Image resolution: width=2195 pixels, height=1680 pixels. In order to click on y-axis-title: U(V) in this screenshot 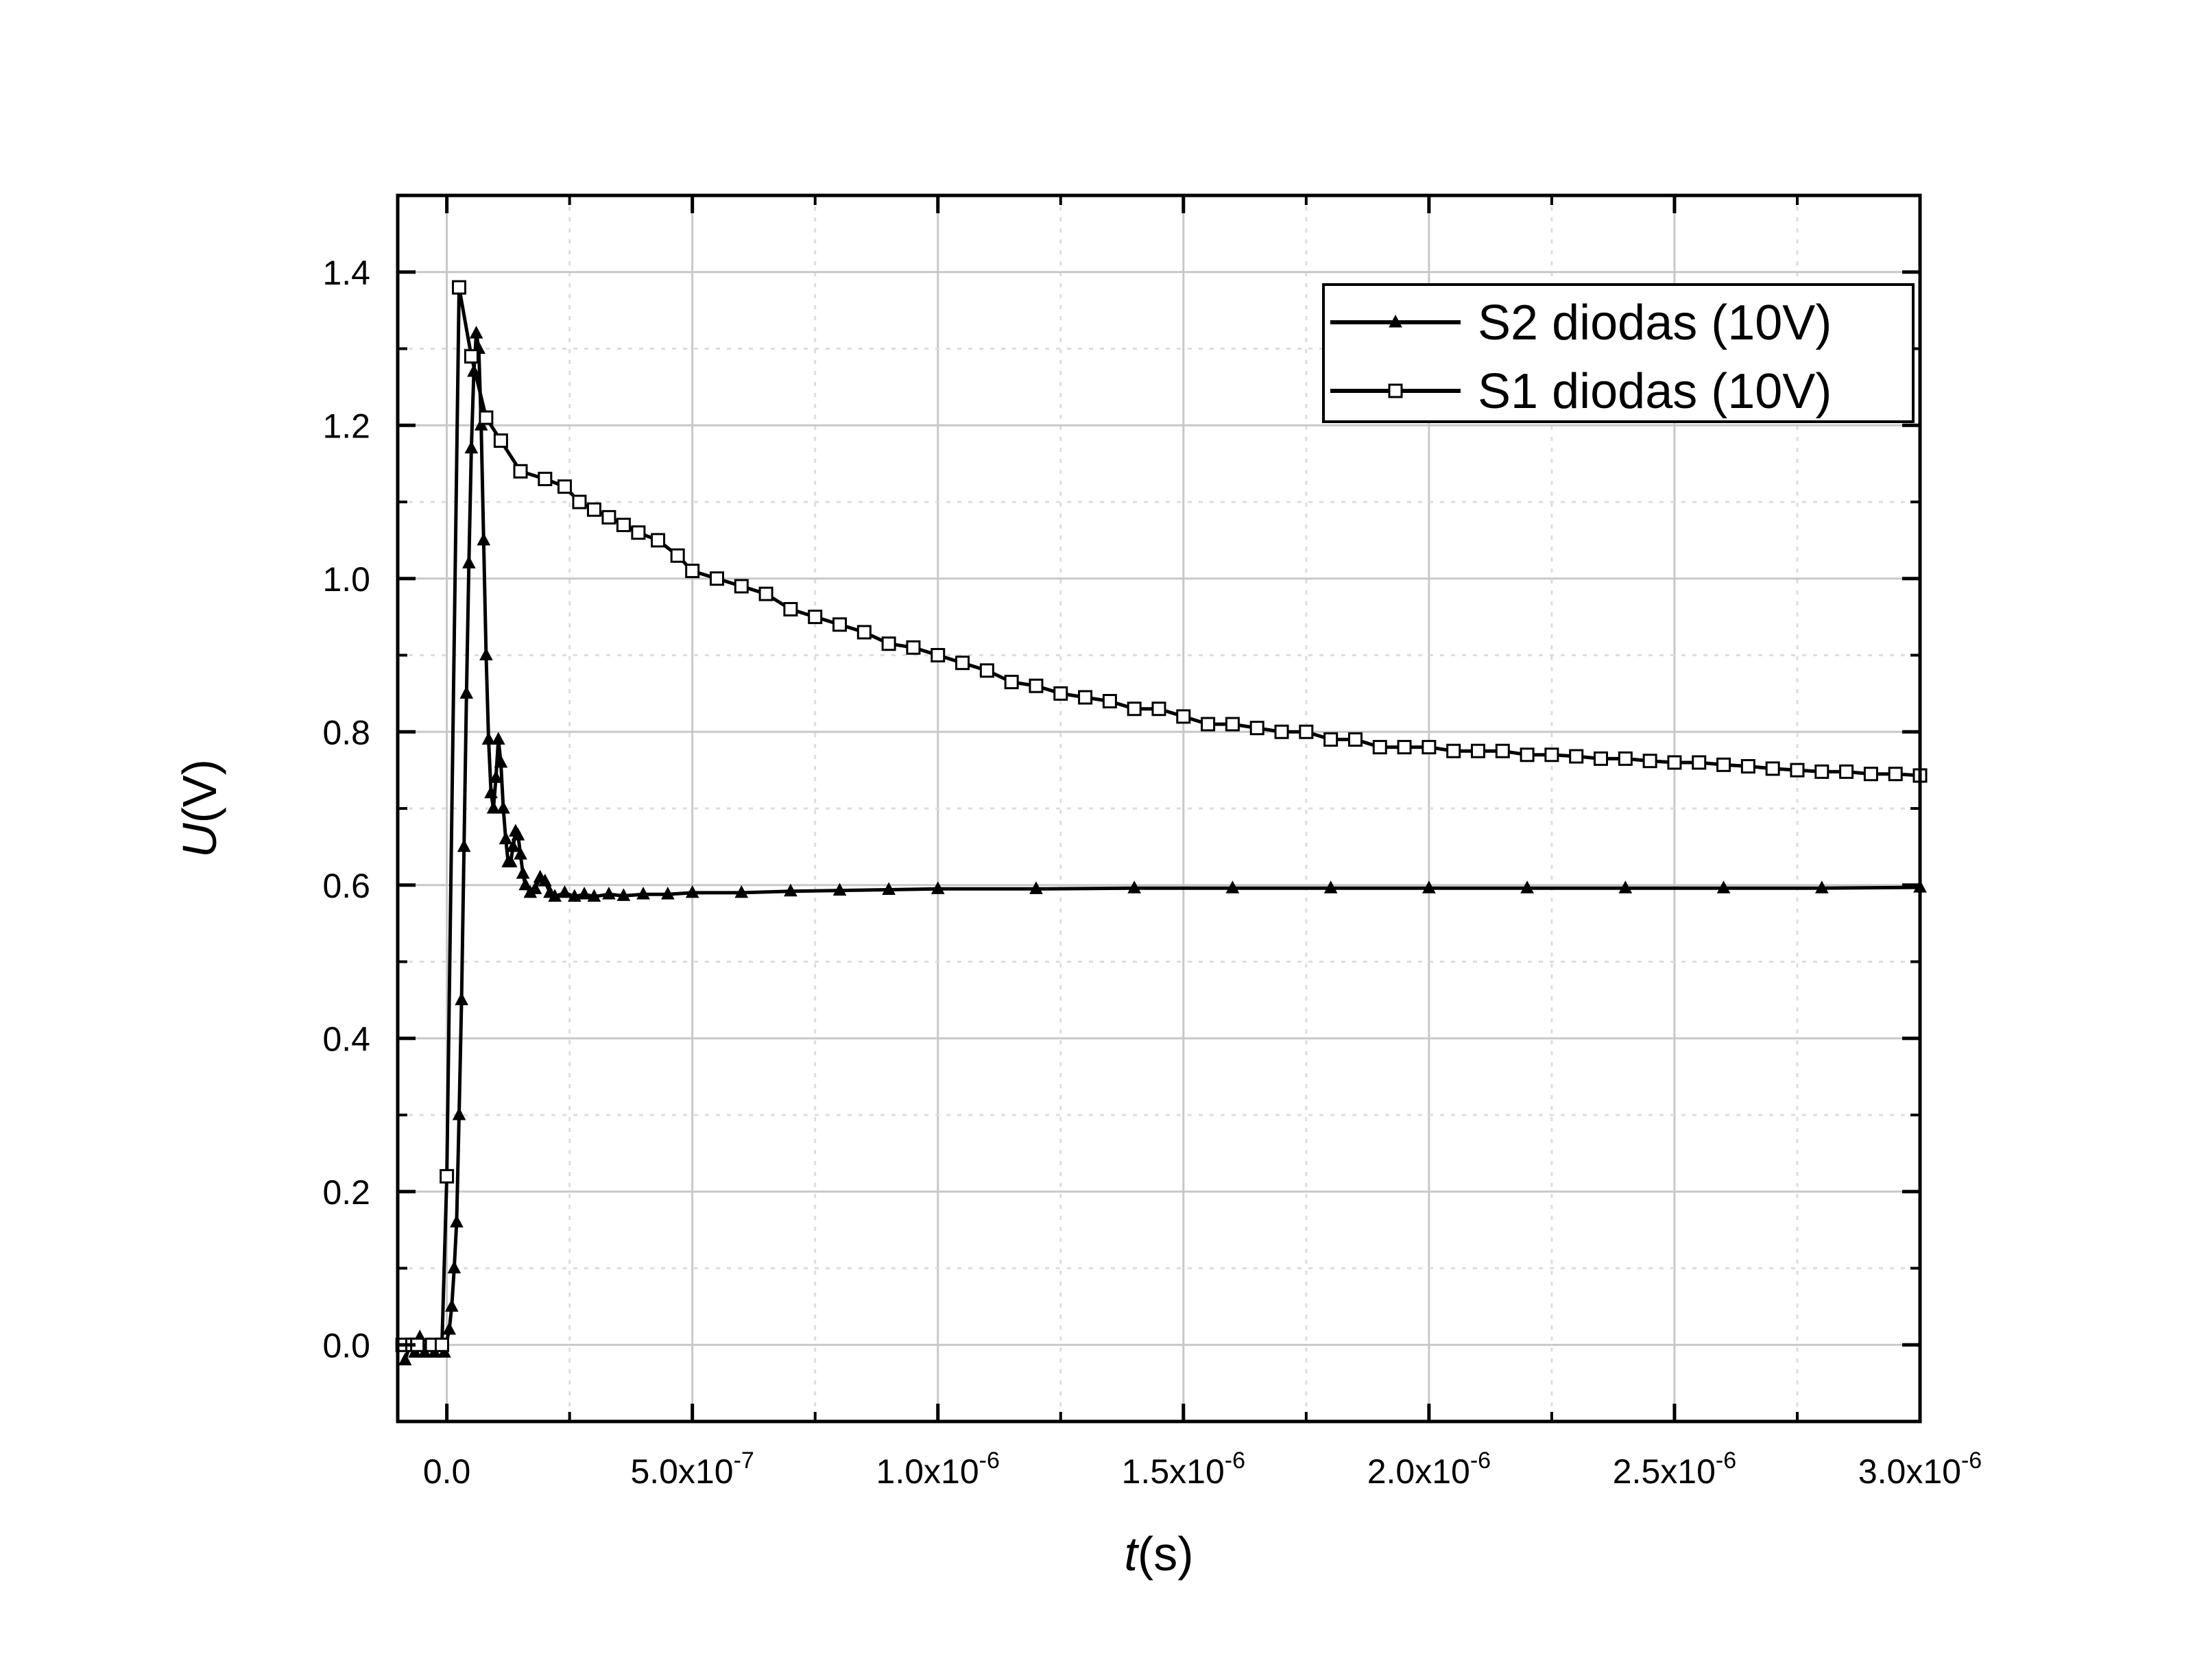, I will do `click(199, 808)`.